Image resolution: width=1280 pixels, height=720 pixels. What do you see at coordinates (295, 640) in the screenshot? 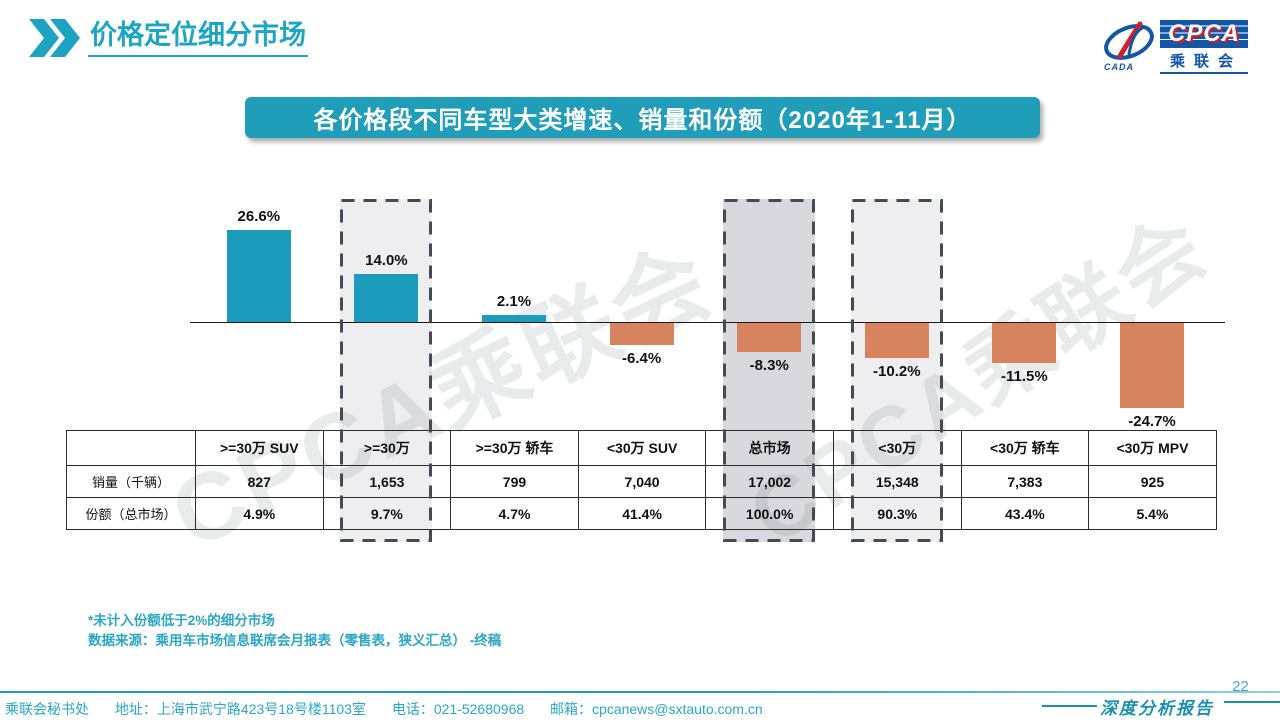
I see `footnote-line-2: 数据来源：乘用车市场信息联席会月报表（零售表，狭义汇总） -终稿` at bounding box center [295, 640].